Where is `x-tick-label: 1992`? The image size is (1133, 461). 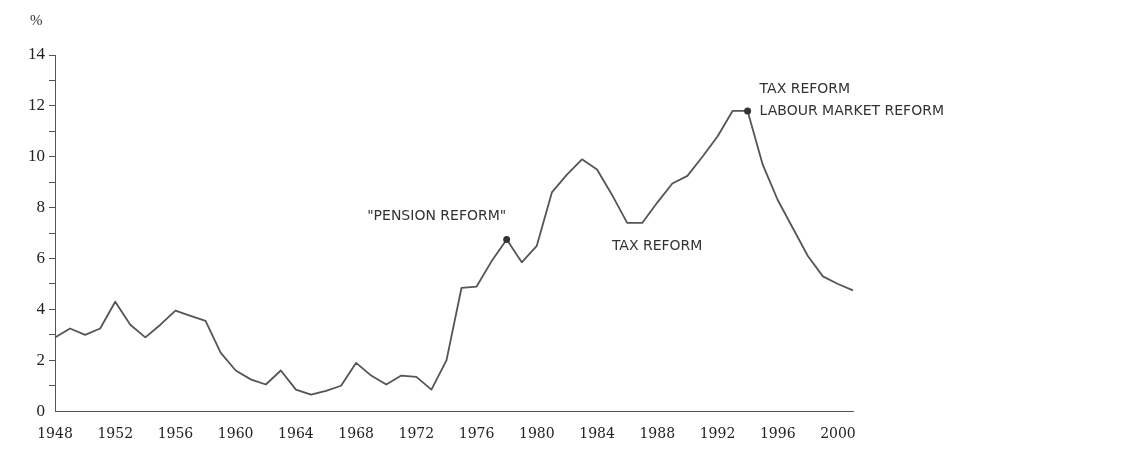 x-tick-label: 1992 is located at coordinates (717, 433).